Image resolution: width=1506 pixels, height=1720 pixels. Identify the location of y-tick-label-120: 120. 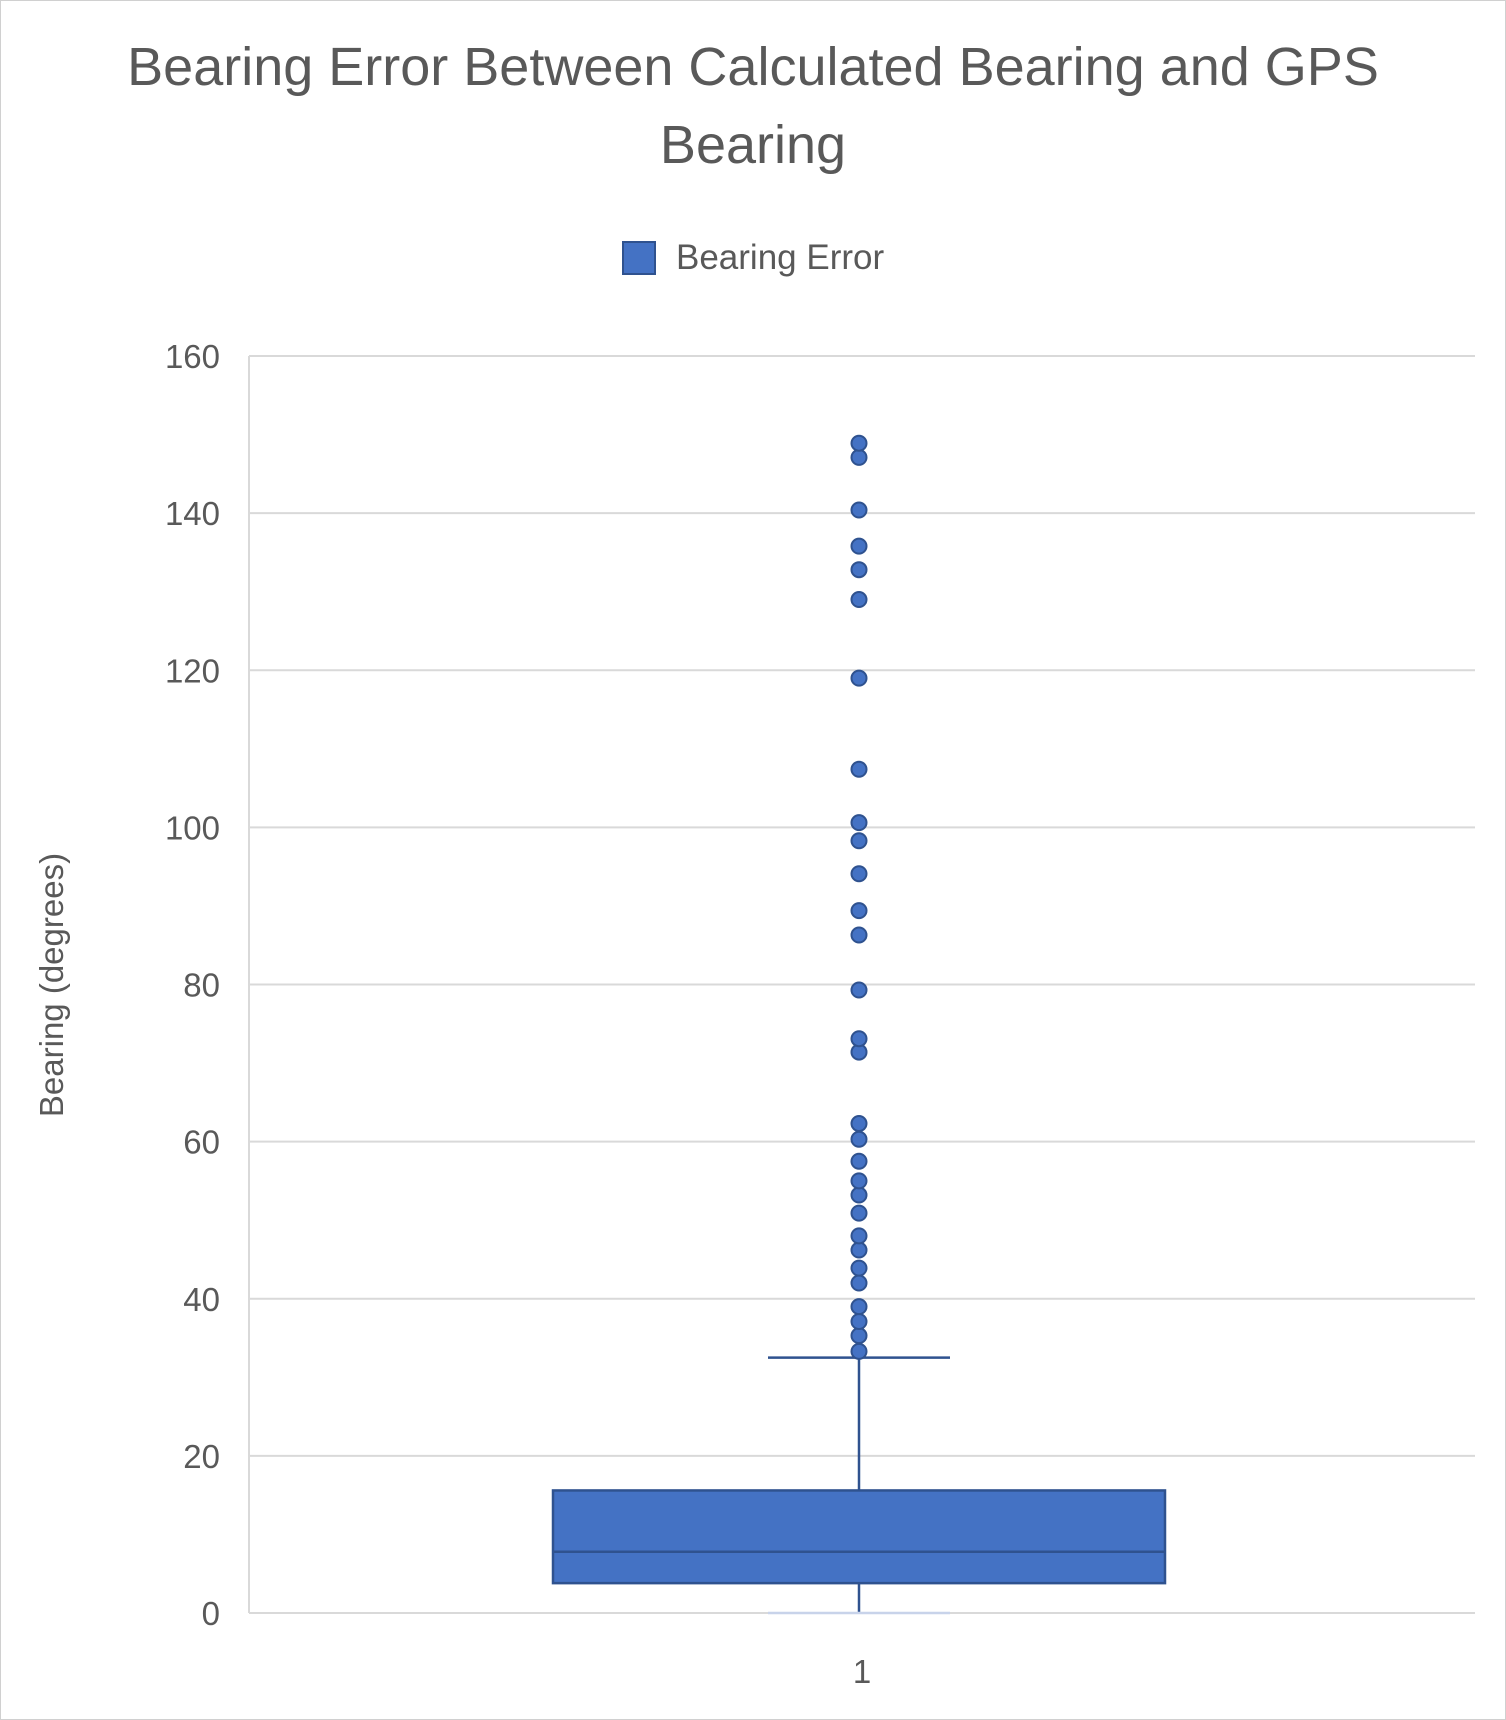
(192, 670).